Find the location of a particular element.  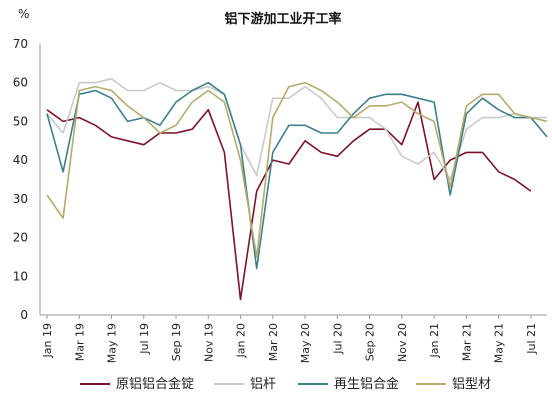

x-tick-label: May 19 is located at coordinates (112, 343).